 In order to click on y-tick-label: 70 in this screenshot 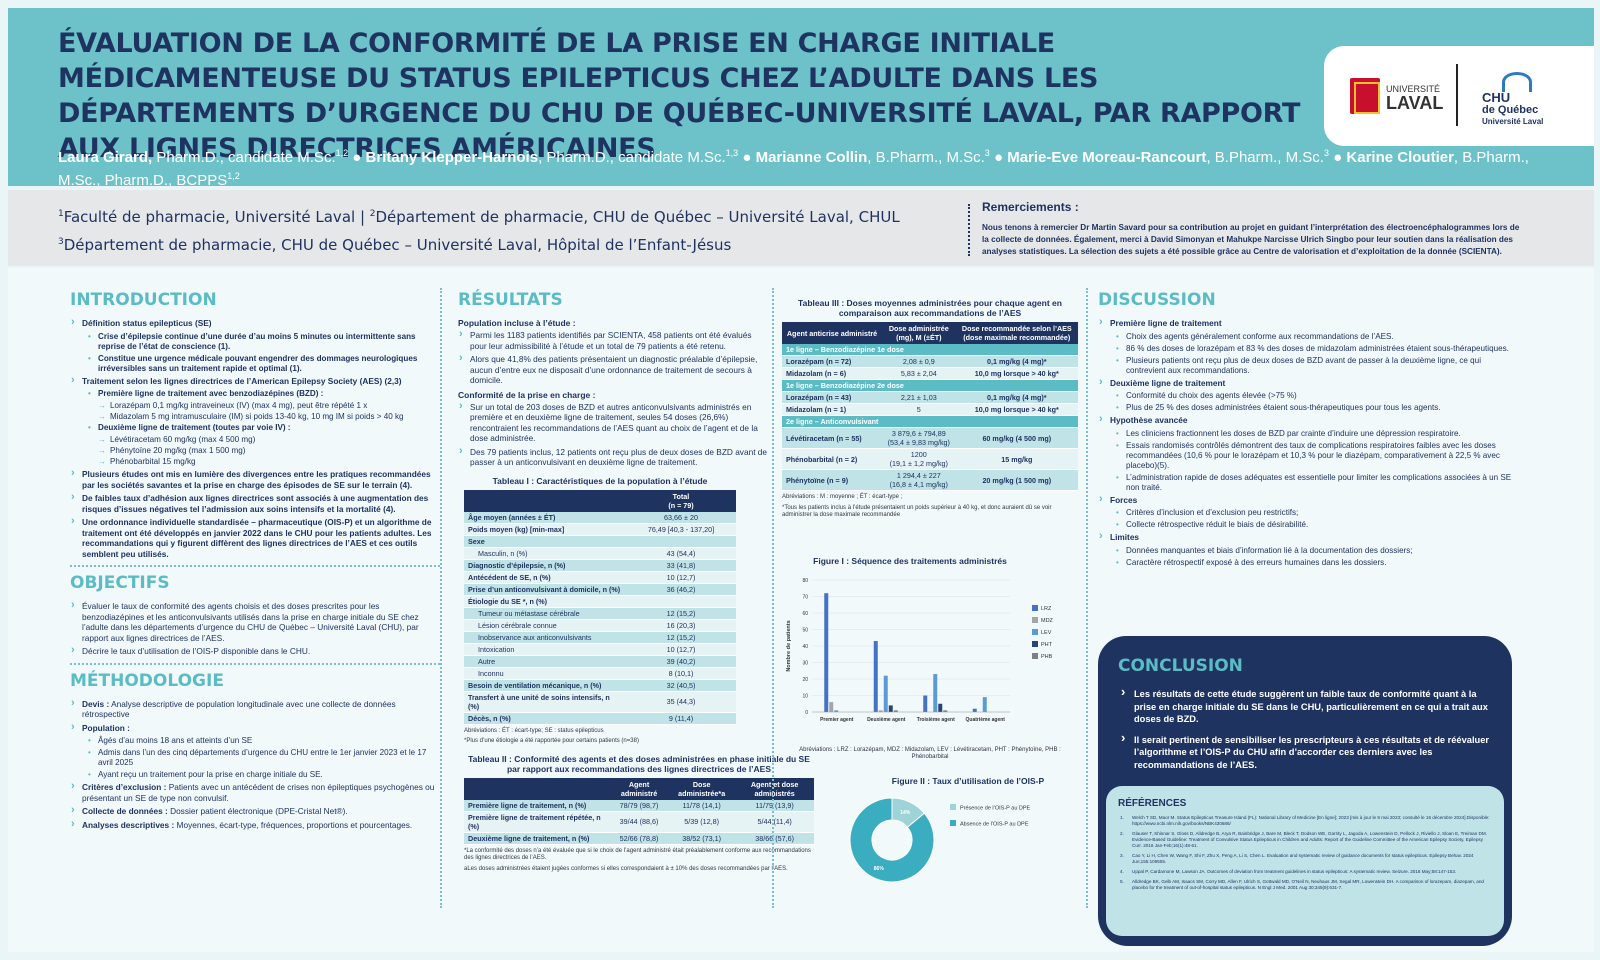, I will do `click(805, 597)`.